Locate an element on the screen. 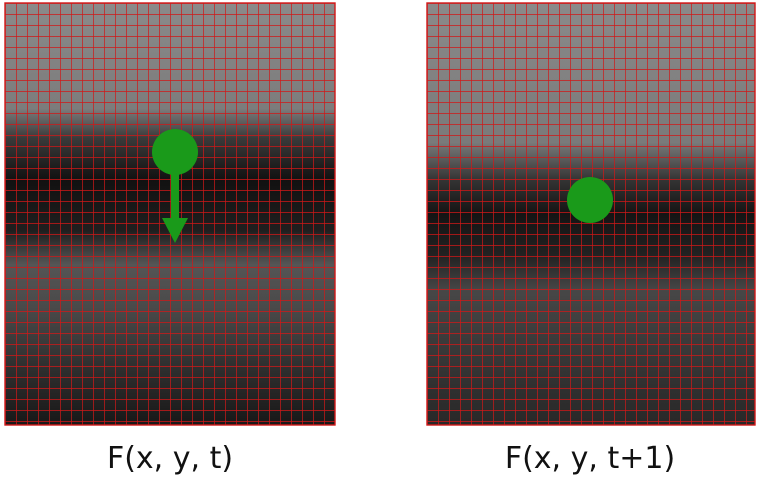 This screenshot has width=761, height=480. panel-label: F(x, y, t) is located at coordinates (170, 458).